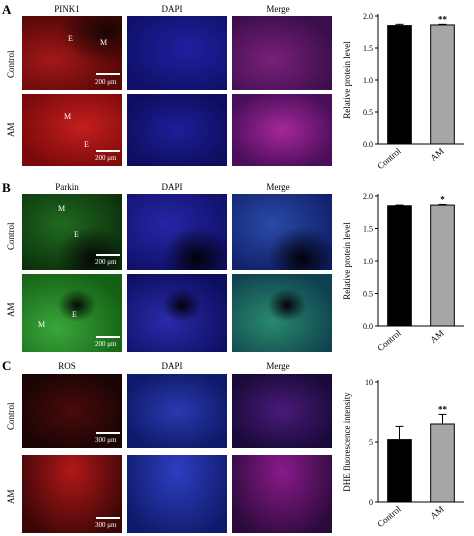 This screenshot has height=536, width=474. What do you see at coordinates (67, 366) in the screenshot?
I see `col-title-marker-c: ROS` at bounding box center [67, 366].